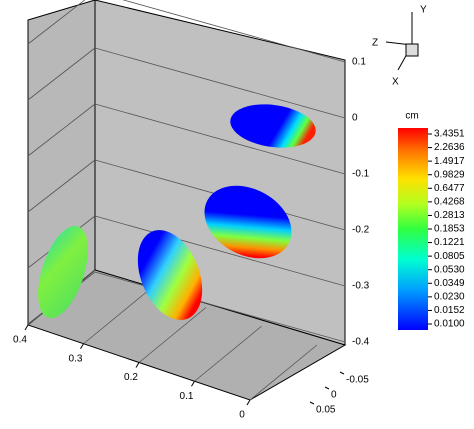  I want to click on triad-label: Y, so click(423, 10).